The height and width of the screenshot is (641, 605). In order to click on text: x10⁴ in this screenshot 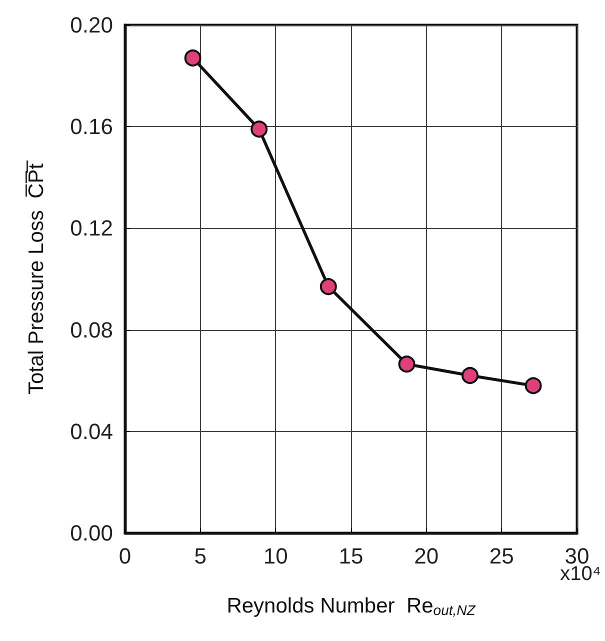, I will do `click(581, 574)`.